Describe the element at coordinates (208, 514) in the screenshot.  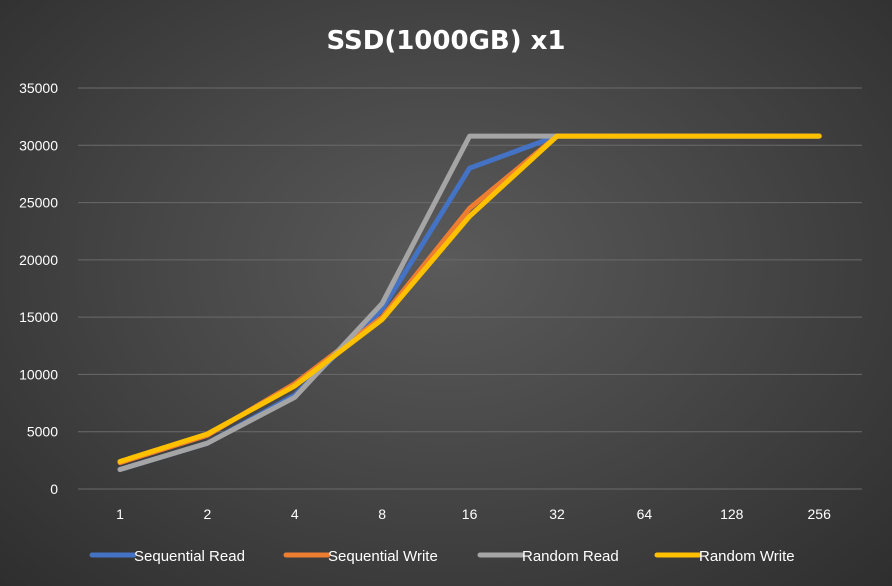
I see `x-tick-label: 2` at that location.